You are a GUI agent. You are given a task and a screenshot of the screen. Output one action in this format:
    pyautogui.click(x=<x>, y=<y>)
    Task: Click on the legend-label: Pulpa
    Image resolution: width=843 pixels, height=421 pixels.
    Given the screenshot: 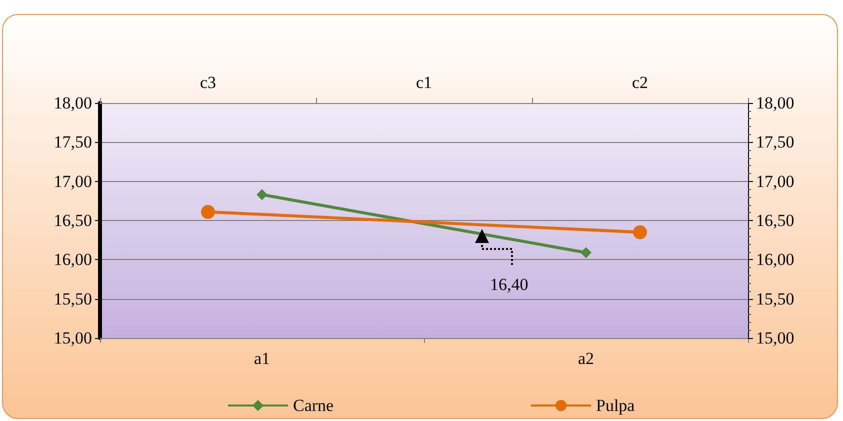 What is the action you would take?
    pyautogui.click(x=616, y=405)
    